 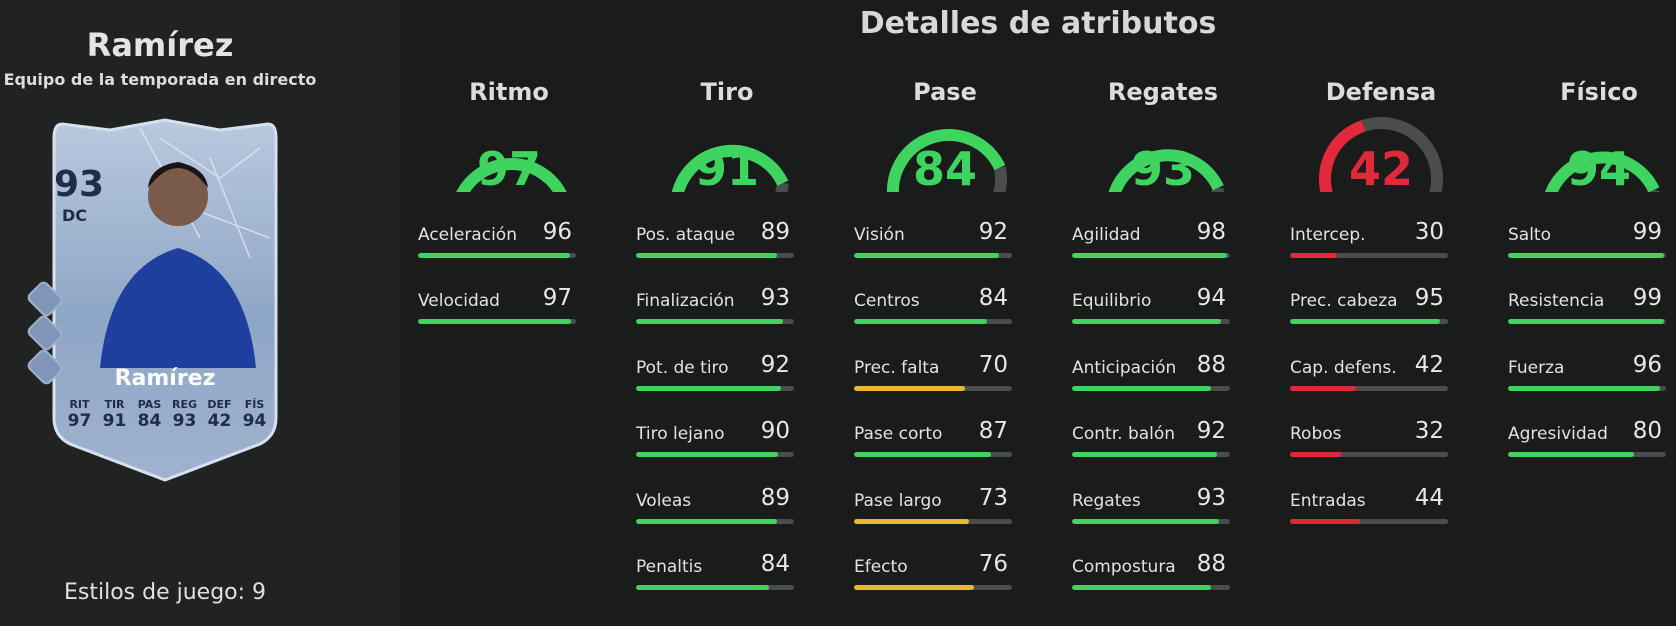 I want to click on stat-row: Fuerza 96, so click(x=1587, y=377).